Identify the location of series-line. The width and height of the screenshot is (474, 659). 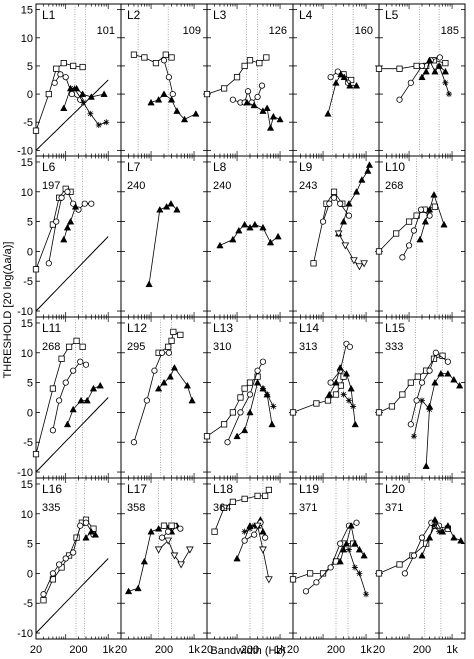
(422, 548).